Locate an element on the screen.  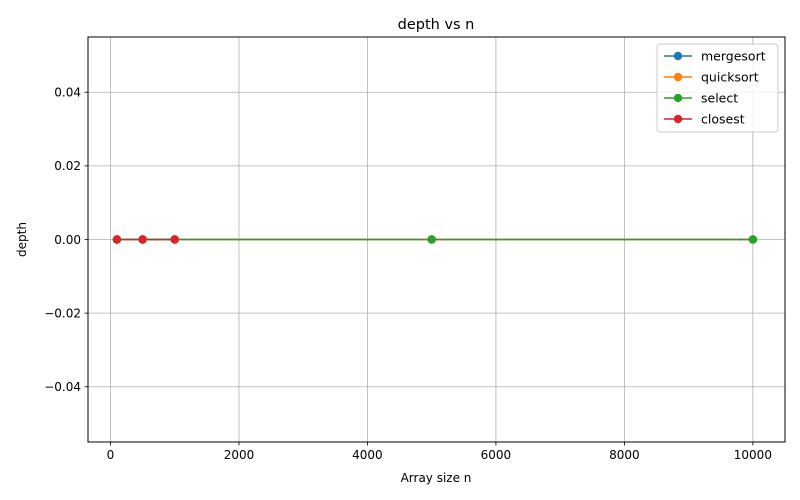
x-tick-label: 10000 is located at coordinates (753, 455).